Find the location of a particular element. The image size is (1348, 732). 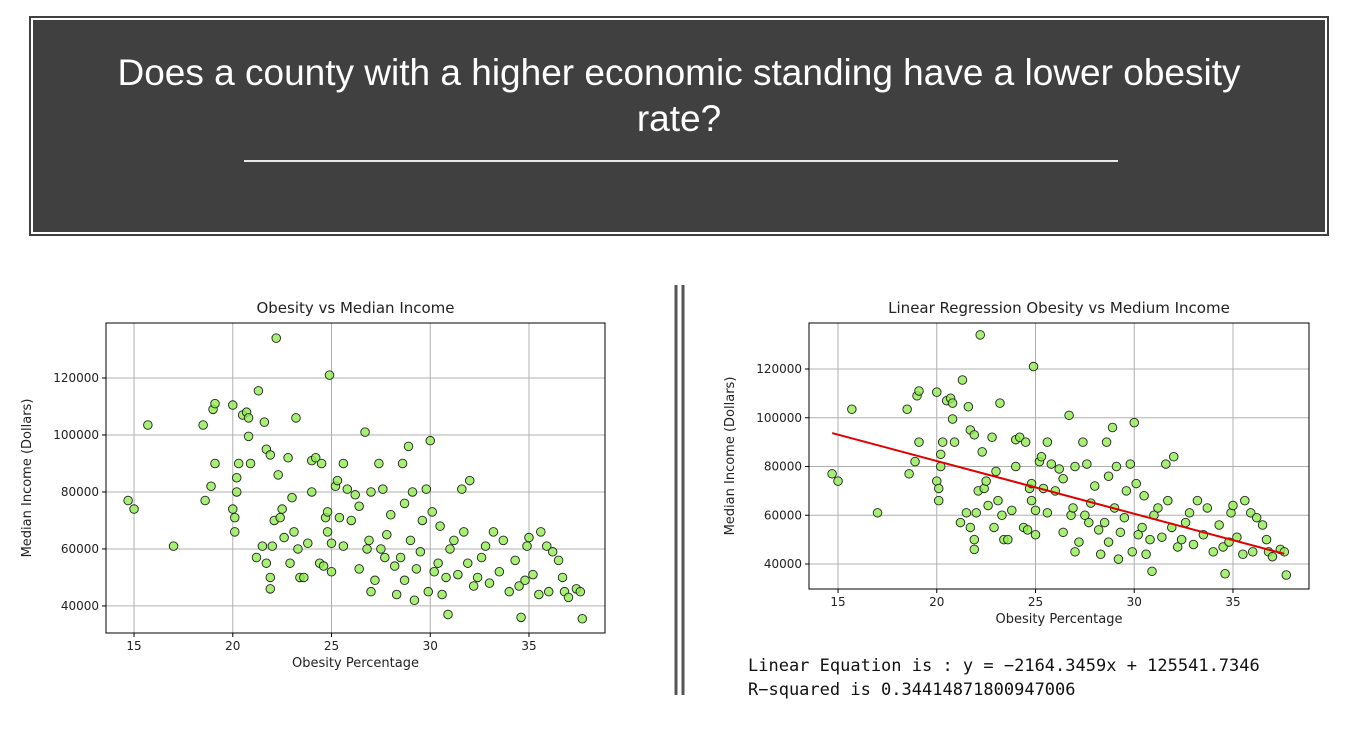

fit-line is located at coordinates (1058, 493).